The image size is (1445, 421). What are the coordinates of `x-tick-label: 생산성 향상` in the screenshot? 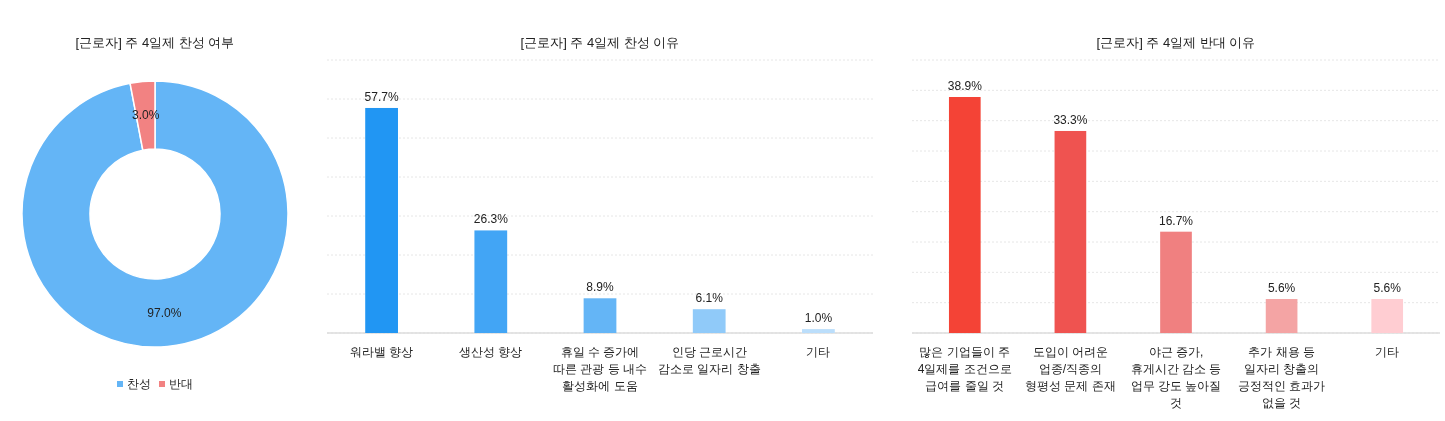 It's located at (491, 352).